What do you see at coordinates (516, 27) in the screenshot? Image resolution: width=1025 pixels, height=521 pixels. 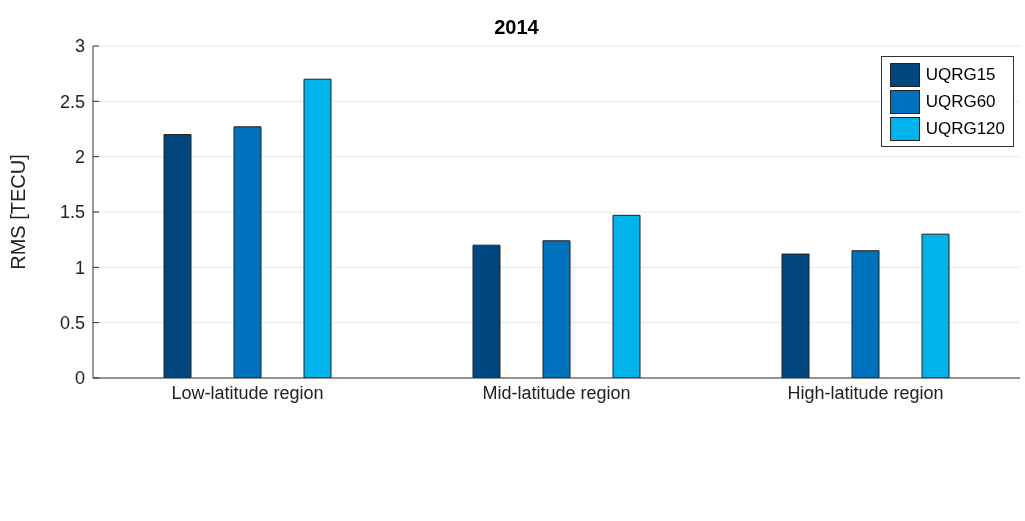 I see `chart-title: 2014` at bounding box center [516, 27].